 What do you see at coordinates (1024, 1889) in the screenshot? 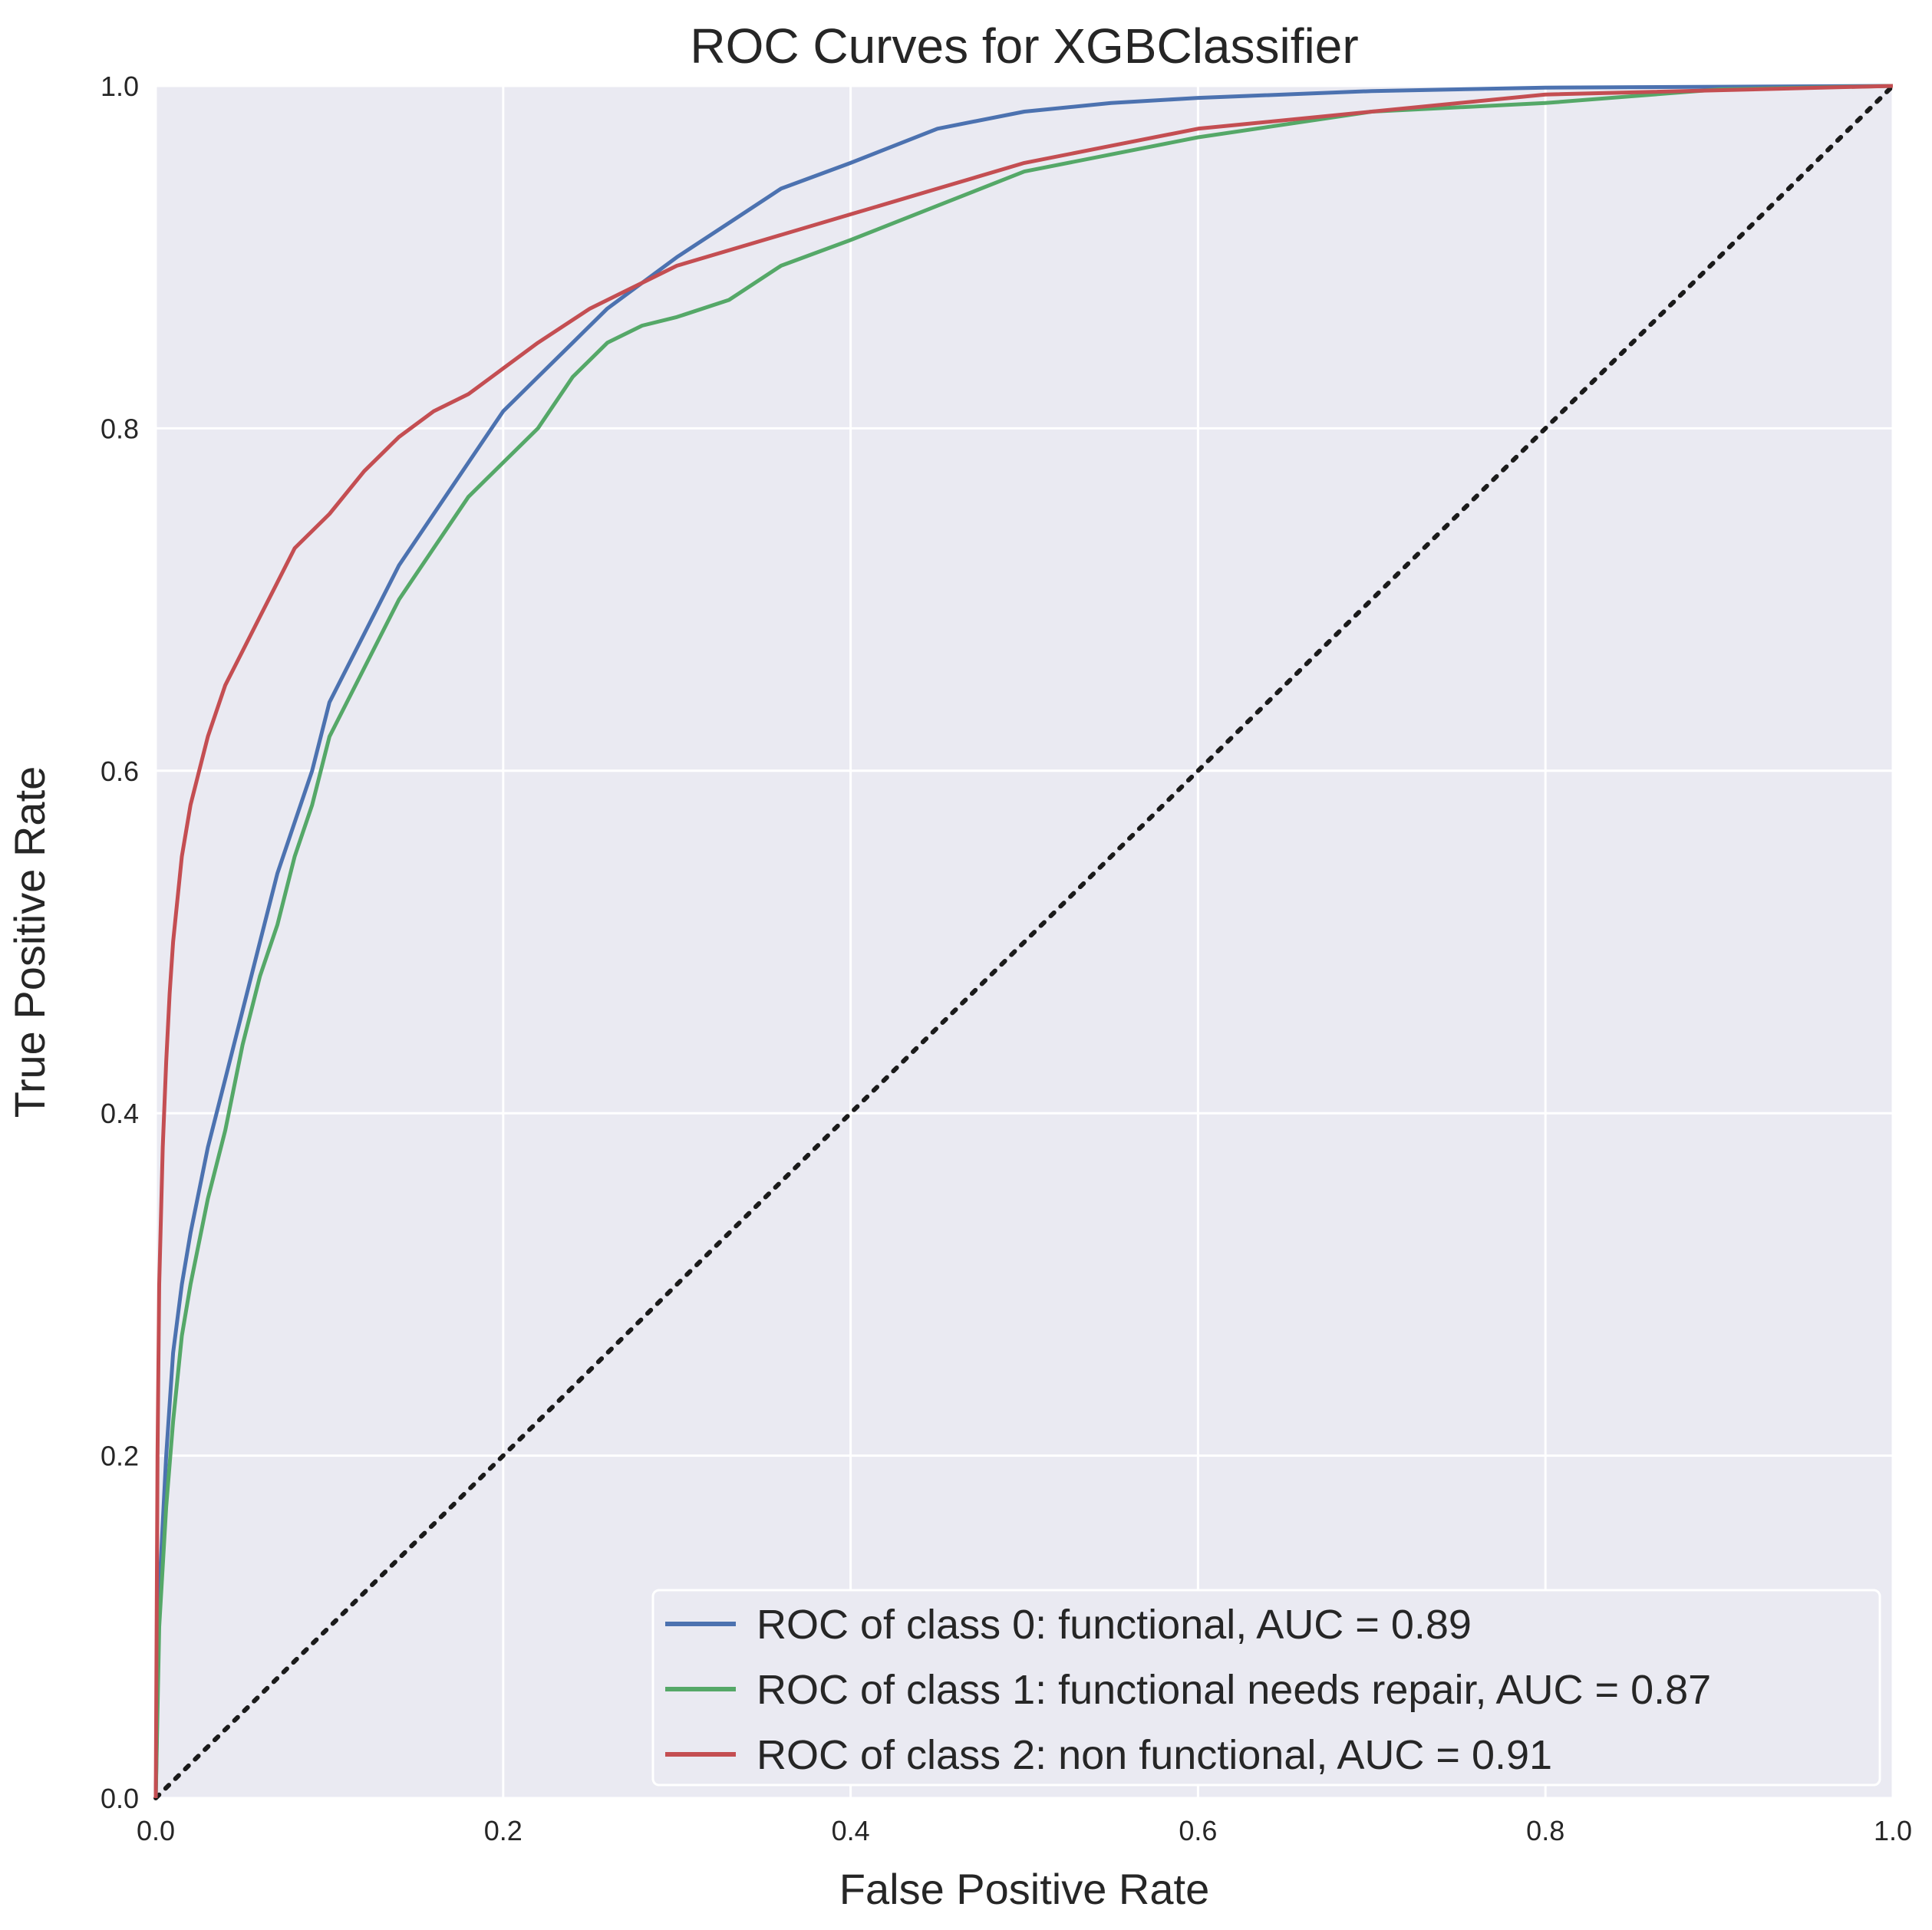
I see `x-axis-label: False Positive Rate` at bounding box center [1024, 1889].